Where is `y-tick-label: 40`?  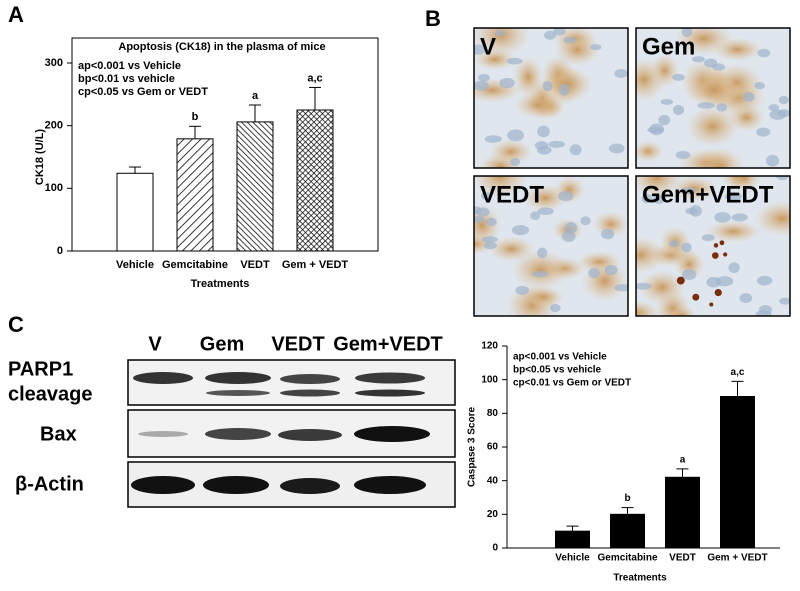
y-tick-label: 40 is located at coordinates (493, 480).